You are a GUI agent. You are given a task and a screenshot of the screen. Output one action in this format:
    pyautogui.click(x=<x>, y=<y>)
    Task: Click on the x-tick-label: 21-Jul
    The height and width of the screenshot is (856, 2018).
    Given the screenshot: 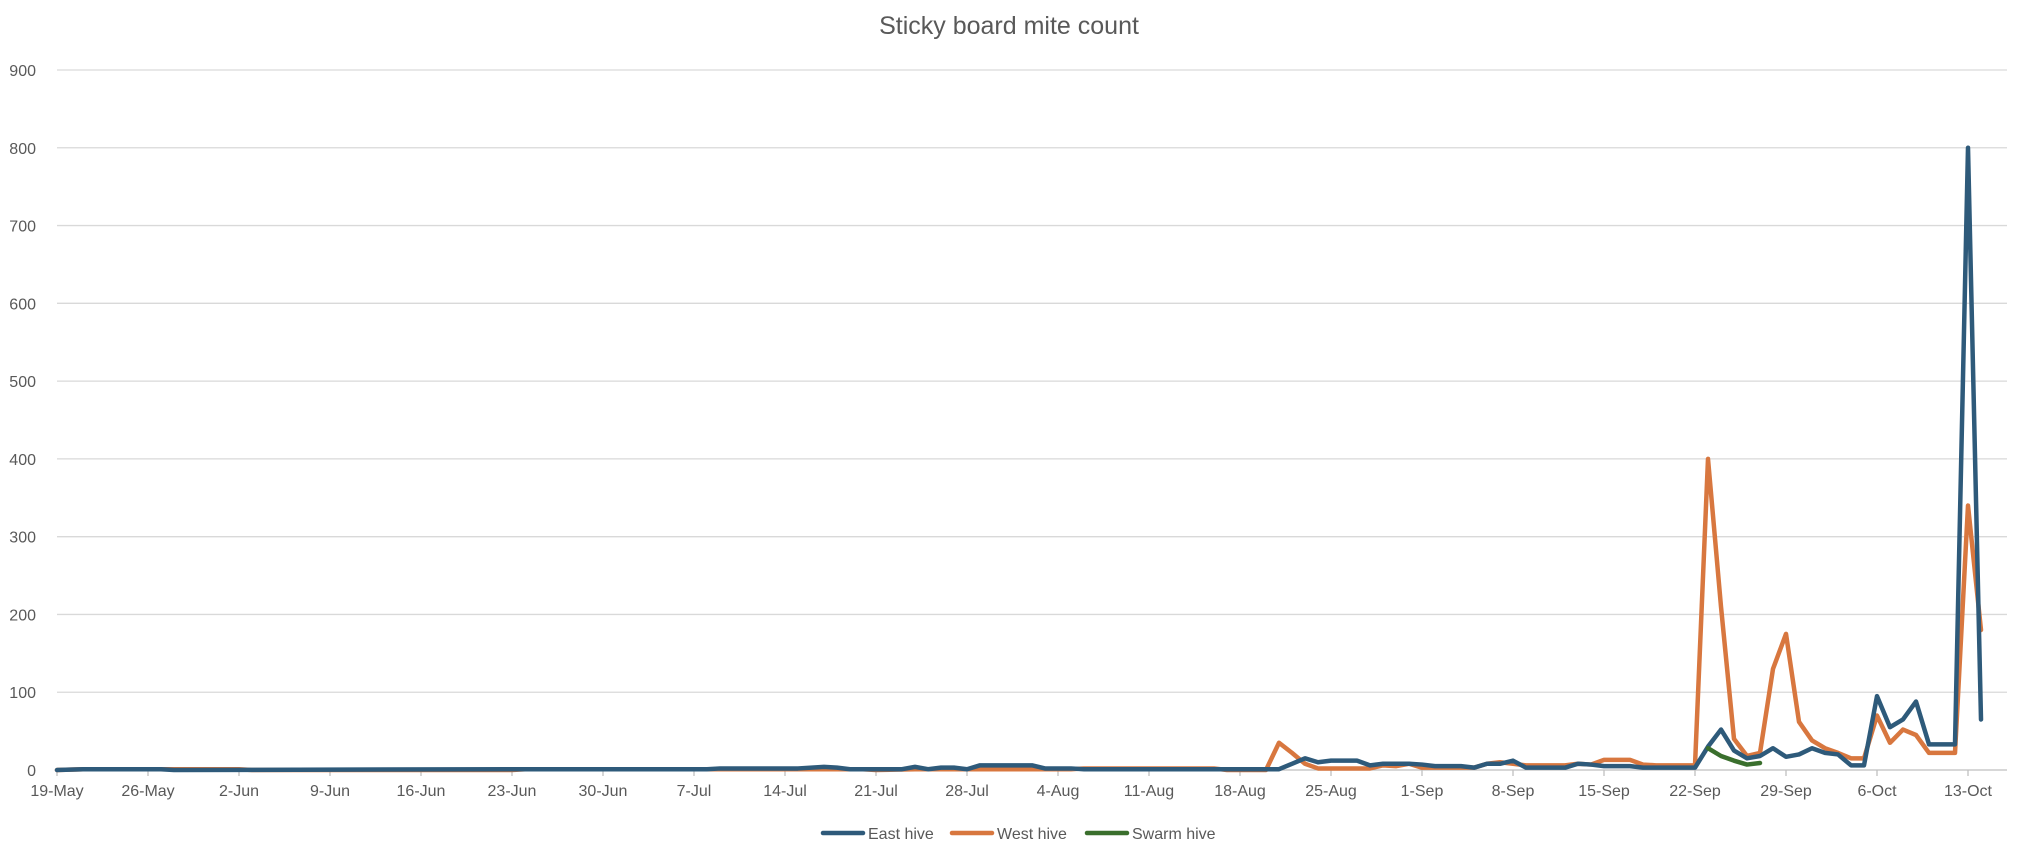 What is the action you would take?
    pyautogui.click(x=876, y=791)
    